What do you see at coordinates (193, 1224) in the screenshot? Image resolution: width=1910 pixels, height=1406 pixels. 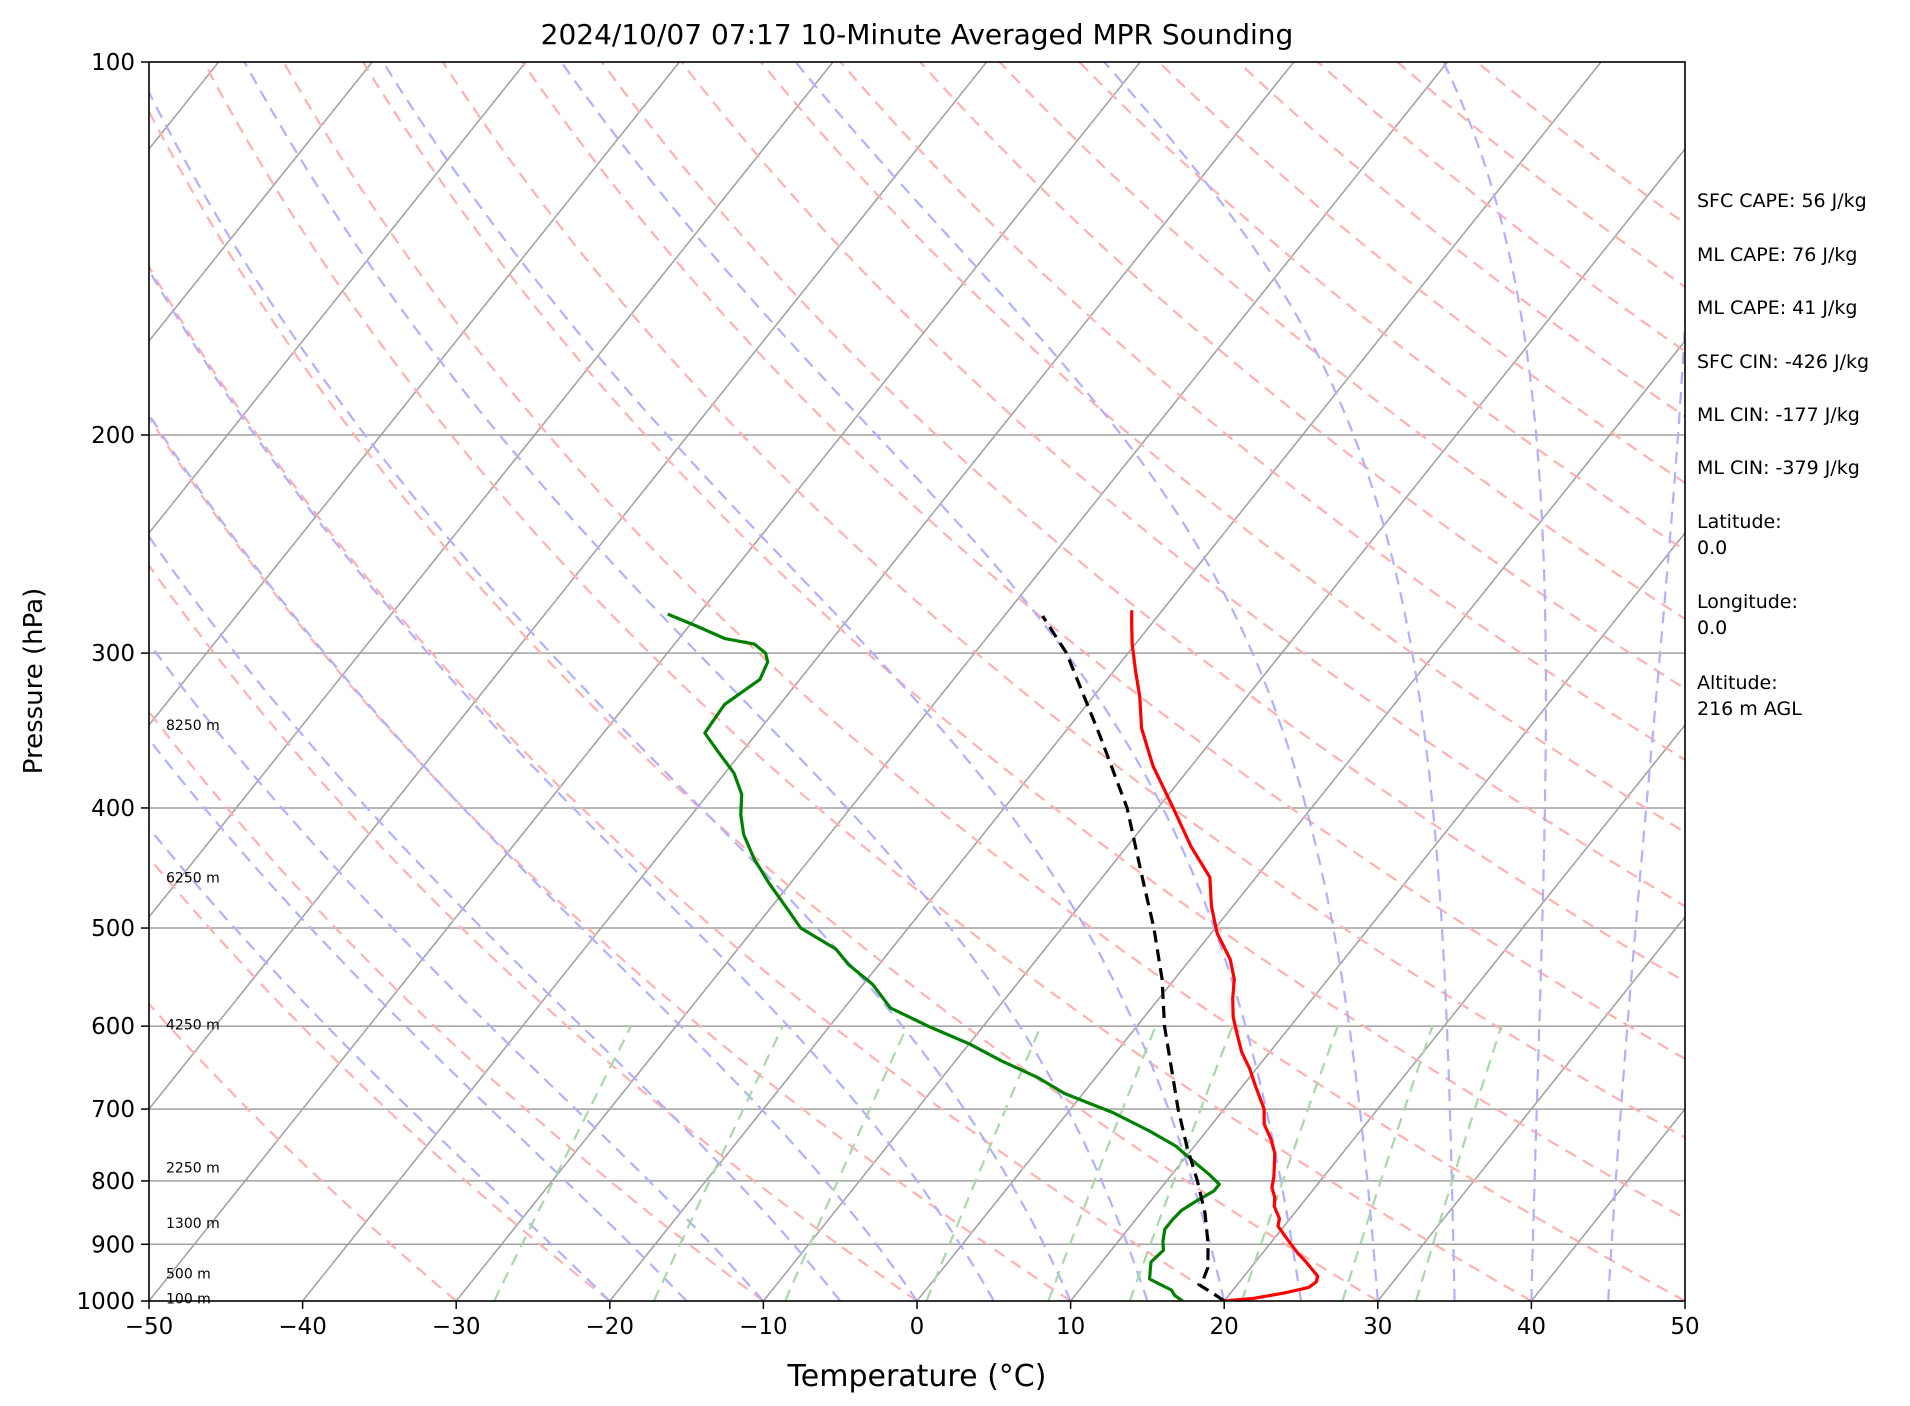 I see `height-label: 1300 m` at bounding box center [193, 1224].